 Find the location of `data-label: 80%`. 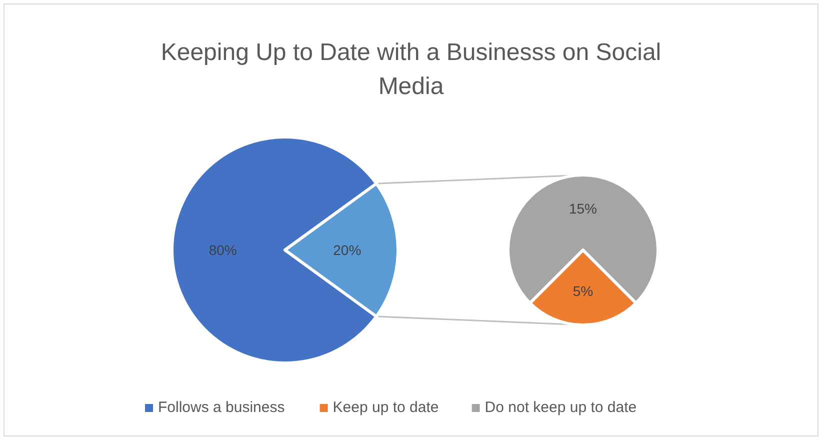

data-label: 80% is located at coordinates (222, 250).